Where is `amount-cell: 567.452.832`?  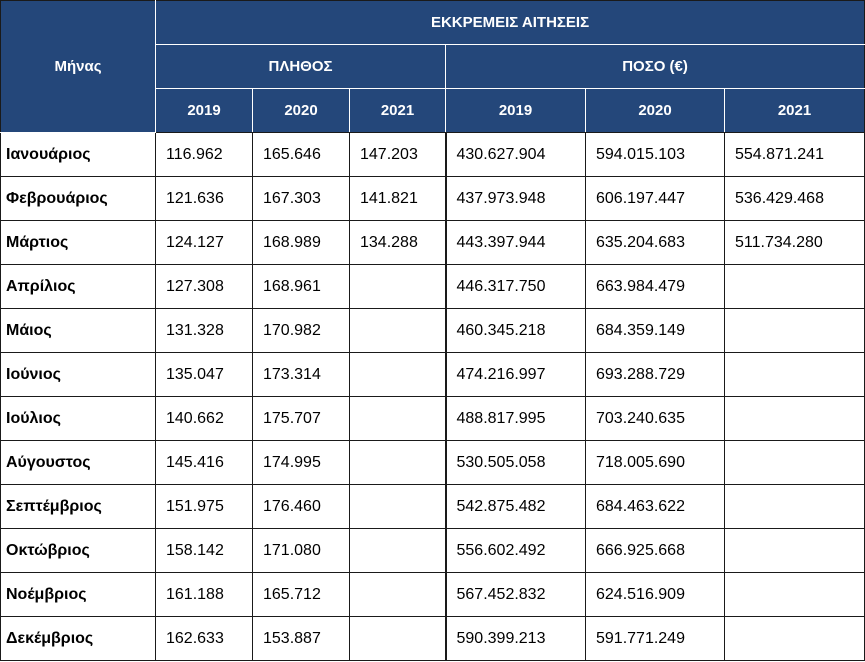 amount-cell: 567.452.832 is located at coordinates (515, 594).